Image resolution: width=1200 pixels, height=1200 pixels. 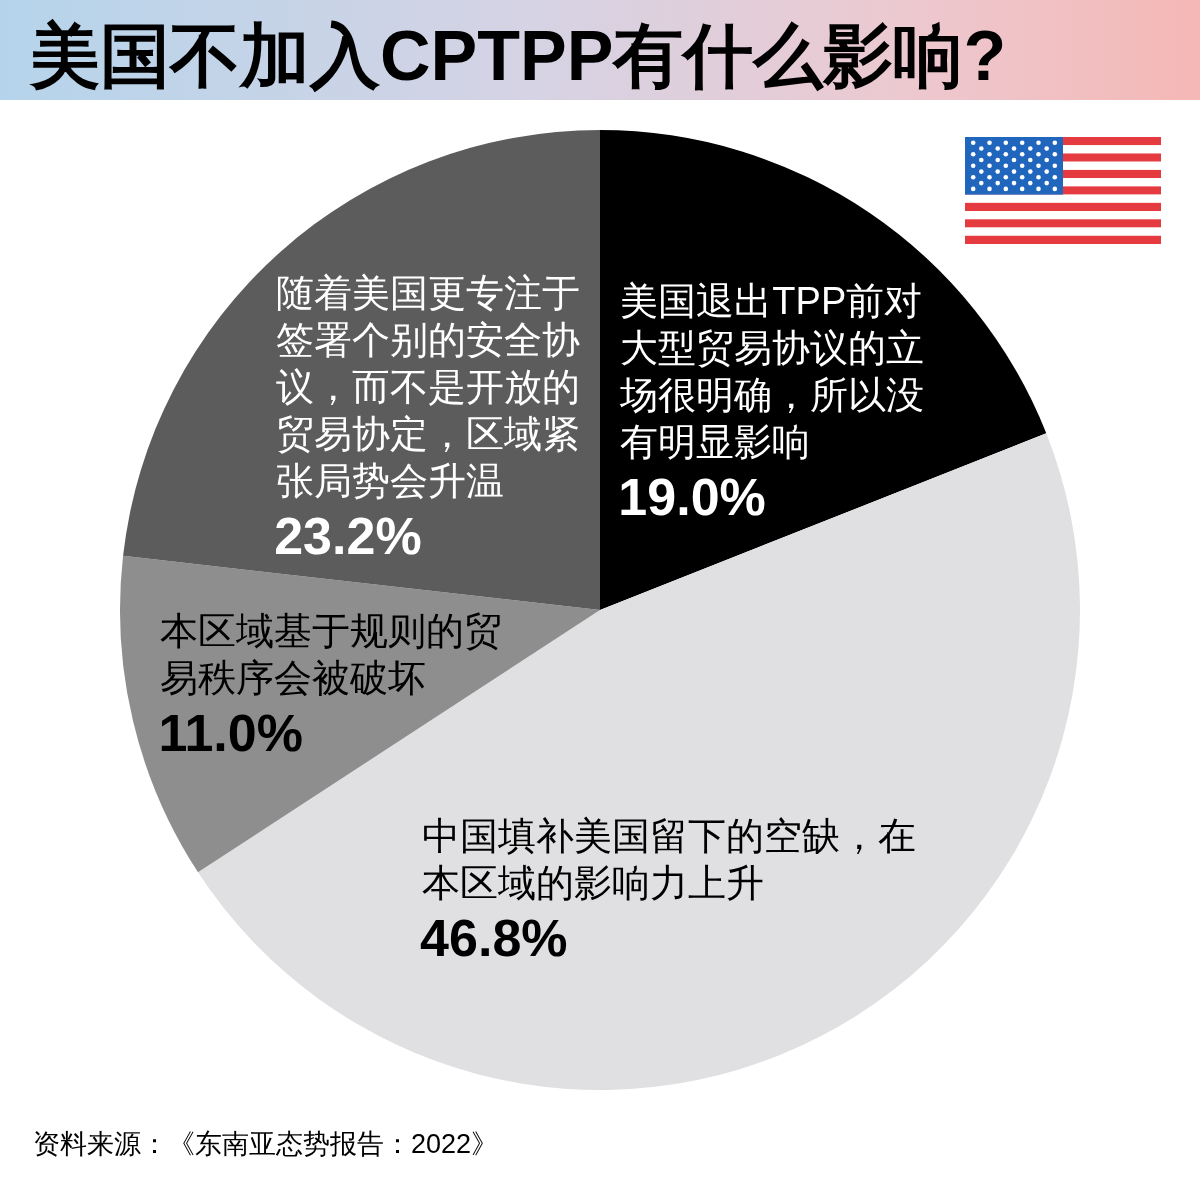 What do you see at coordinates (230, 733) in the screenshot?
I see `data-label: 11.0%` at bounding box center [230, 733].